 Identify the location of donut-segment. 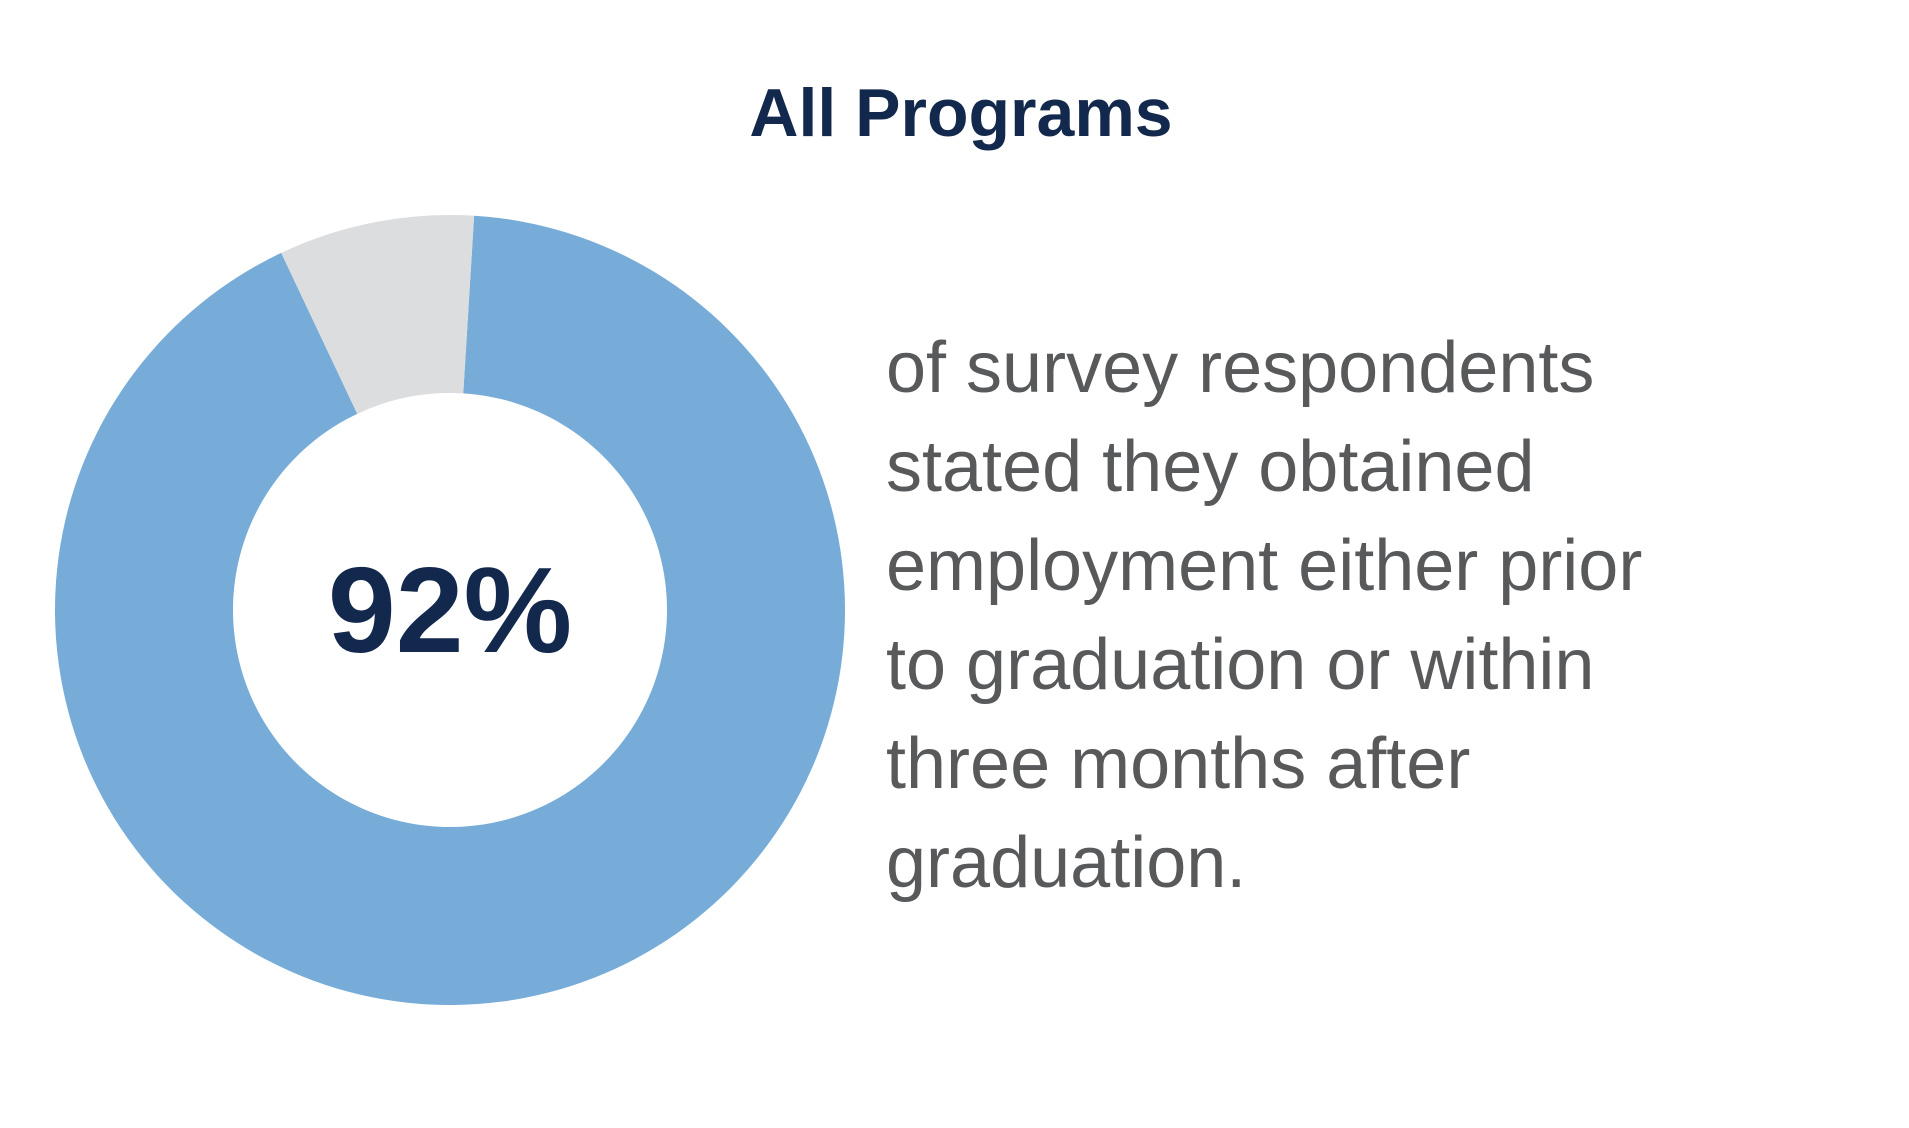
(378, 314).